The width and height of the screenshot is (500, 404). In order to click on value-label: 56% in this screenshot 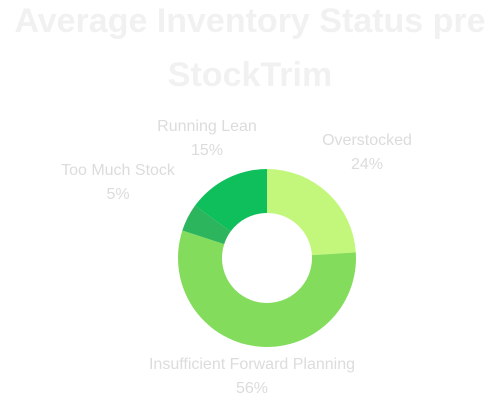, I will do `click(252, 388)`.